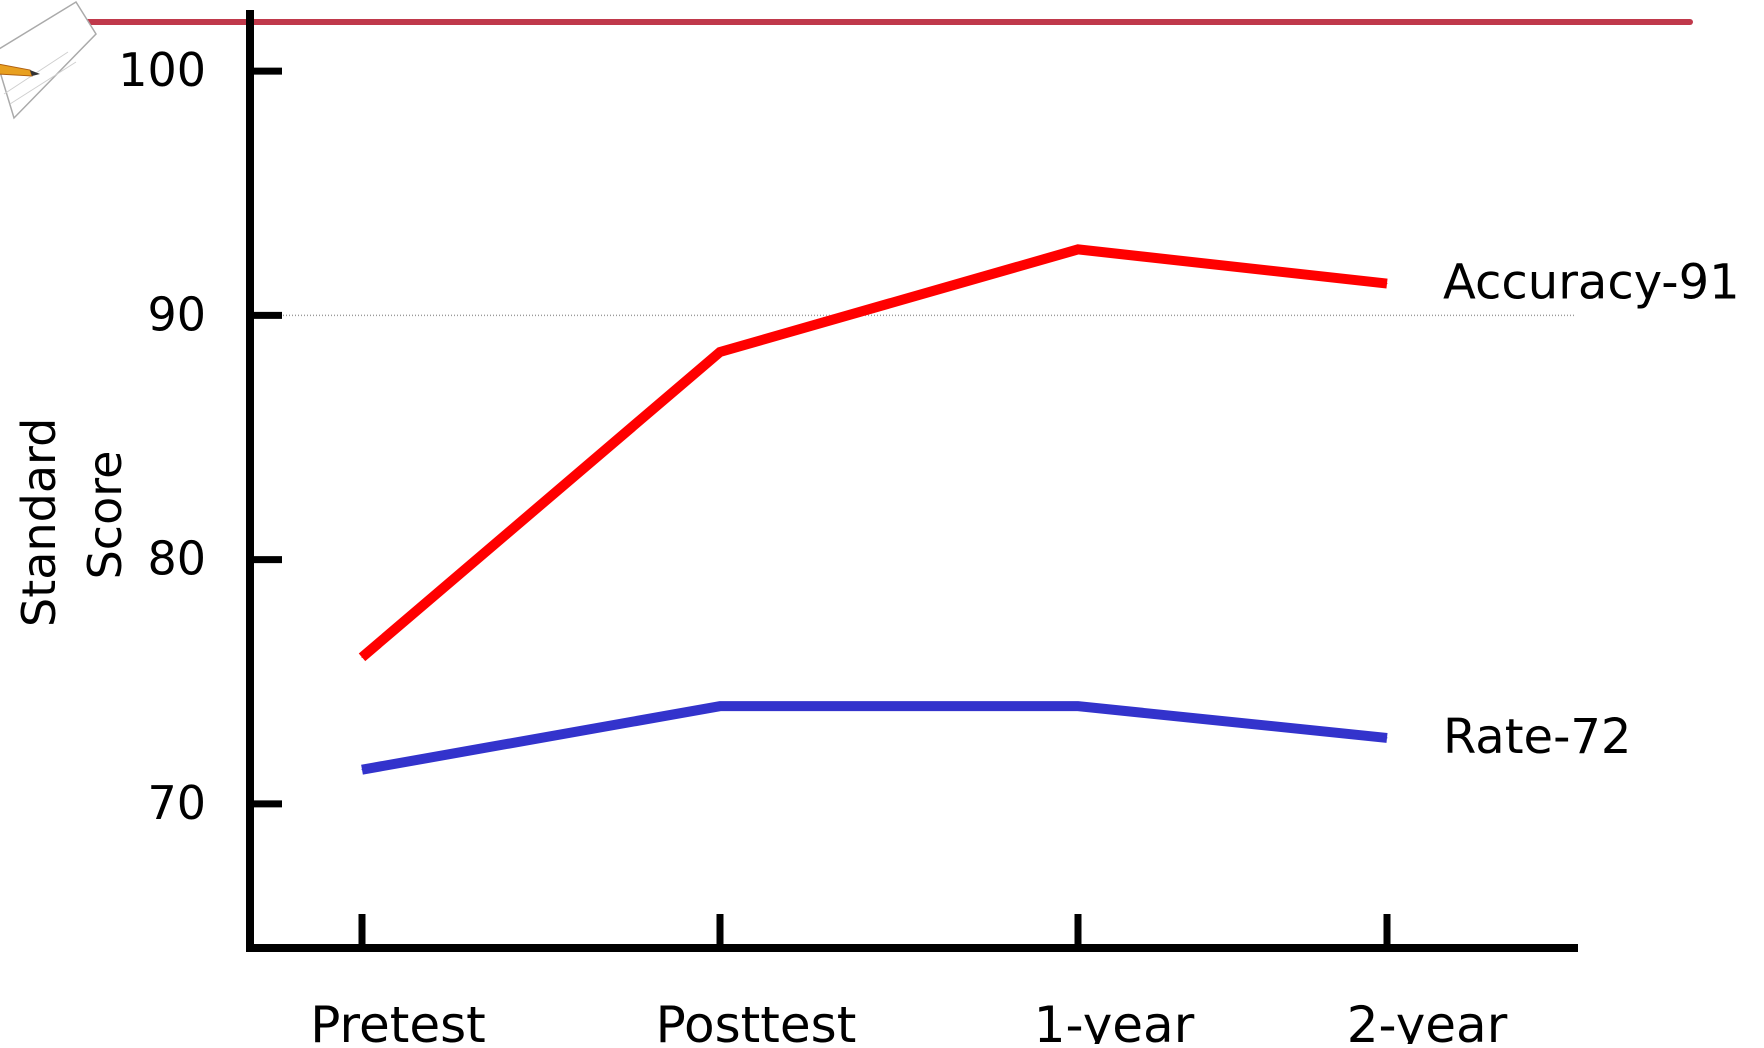  What do you see at coordinates (909, 981) in the screenshot?
I see `x-axis-ticks: Pretest Posttest 1-year 2-year` at bounding box center [909, 981].